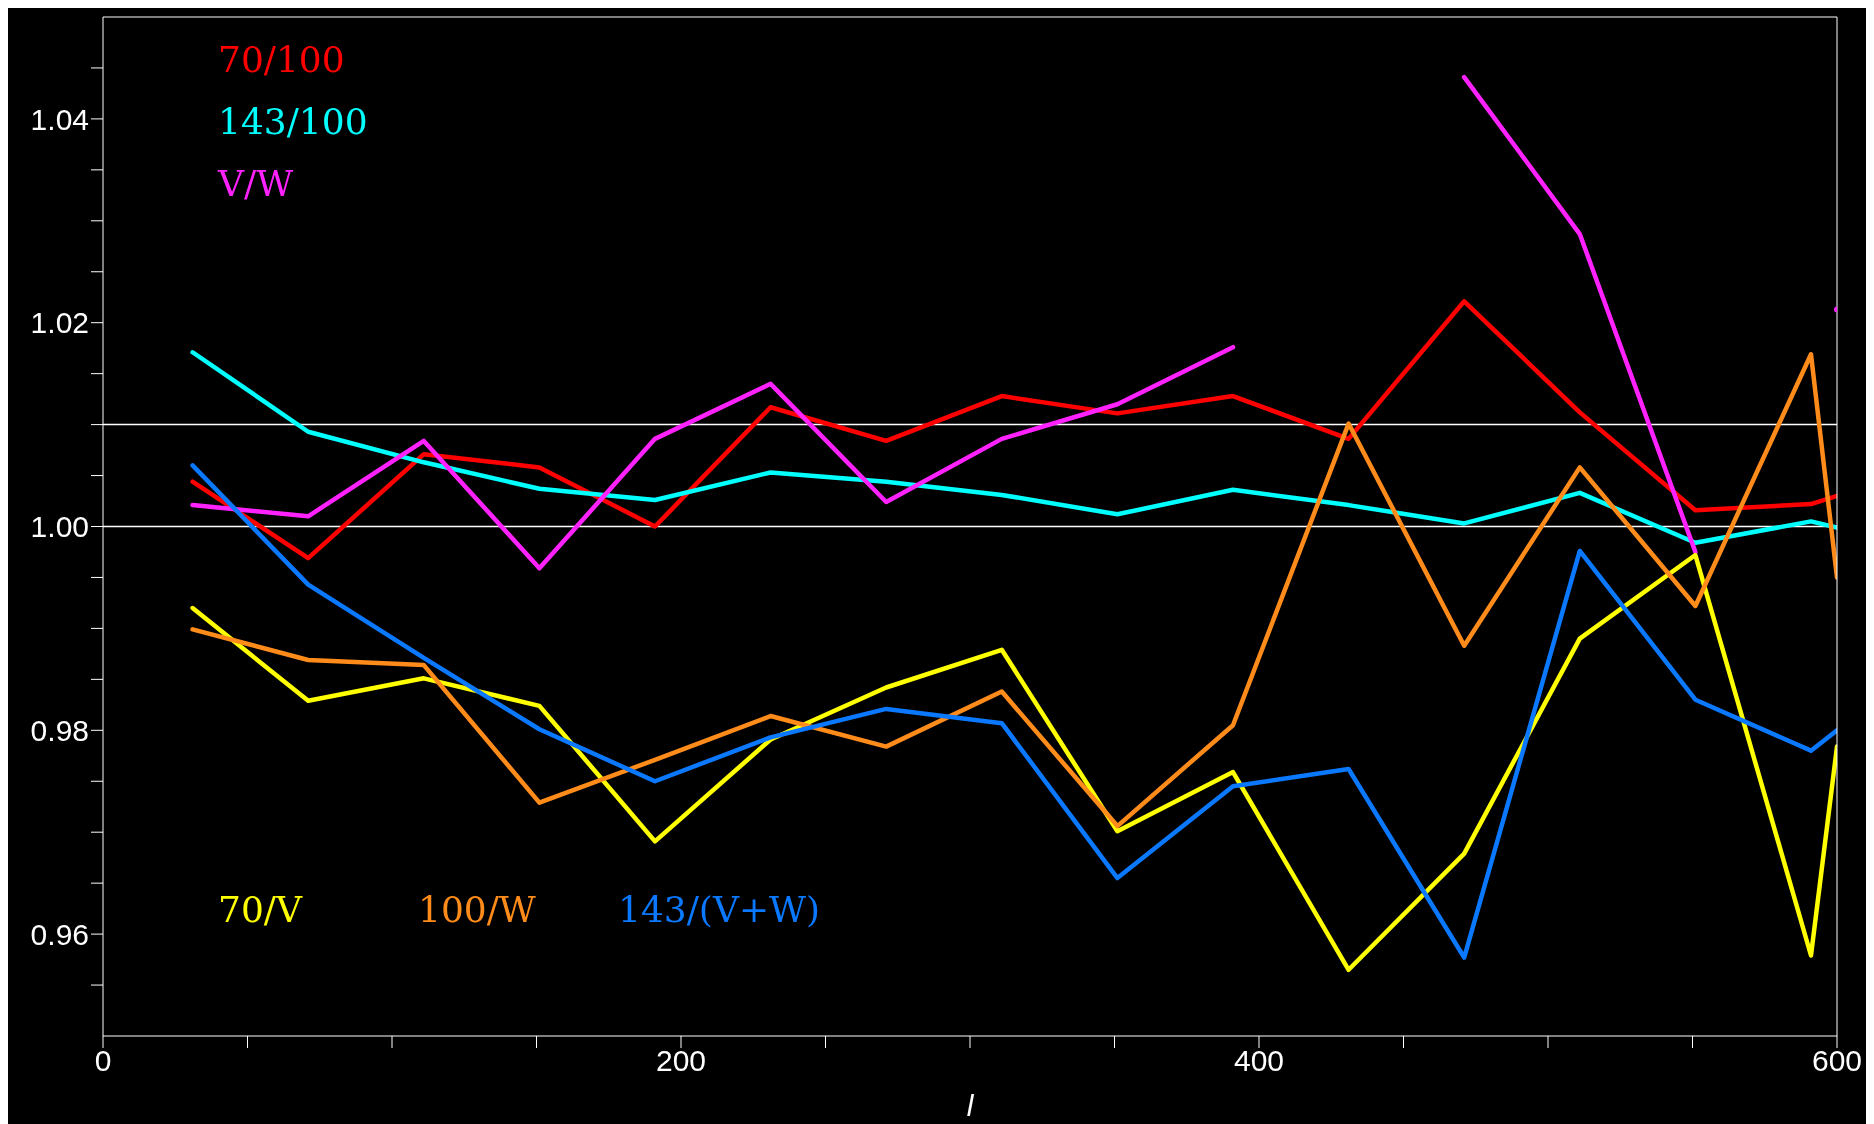 The width and height of the screenshot is (1874, 1124). I want to click on text: 100/W, so click(477, 910).